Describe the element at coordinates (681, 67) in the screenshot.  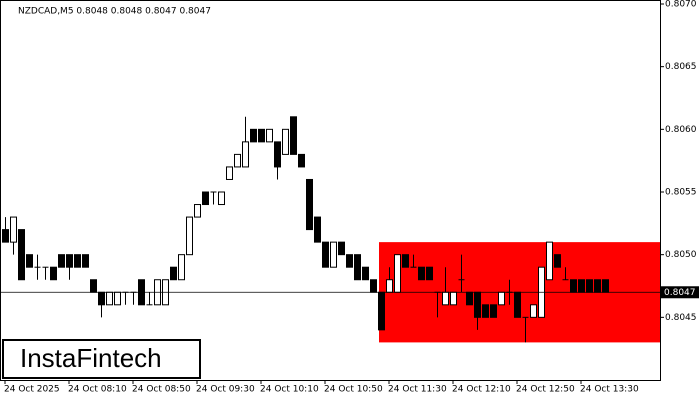
I see `y-tick-label: 0.8065` at that location.